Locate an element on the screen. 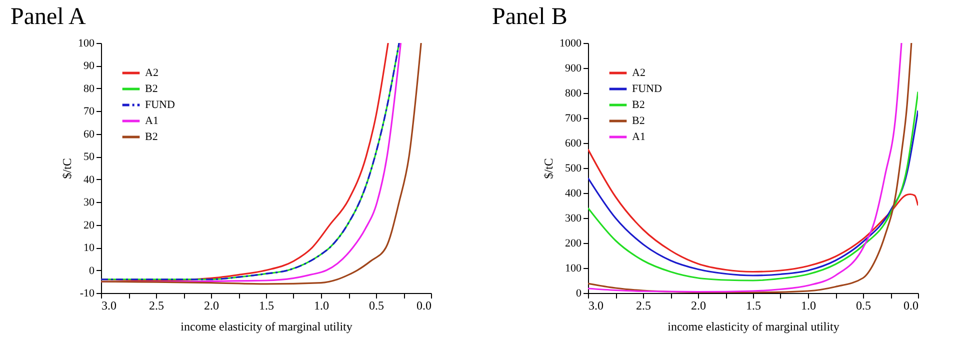  y-tick-label: 800 is located at coordinates (573, 94).